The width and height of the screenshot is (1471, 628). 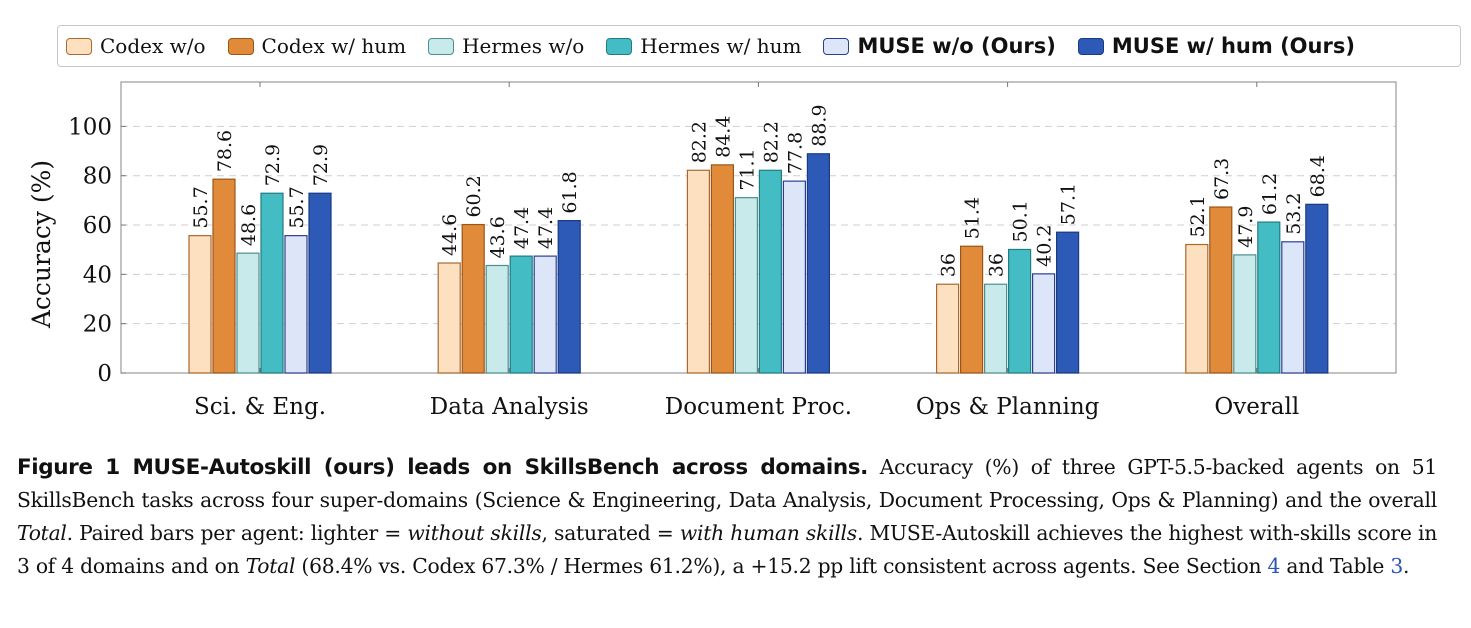 I want to click on legend-item: Hermes w/o, so click(x=506, y=46).